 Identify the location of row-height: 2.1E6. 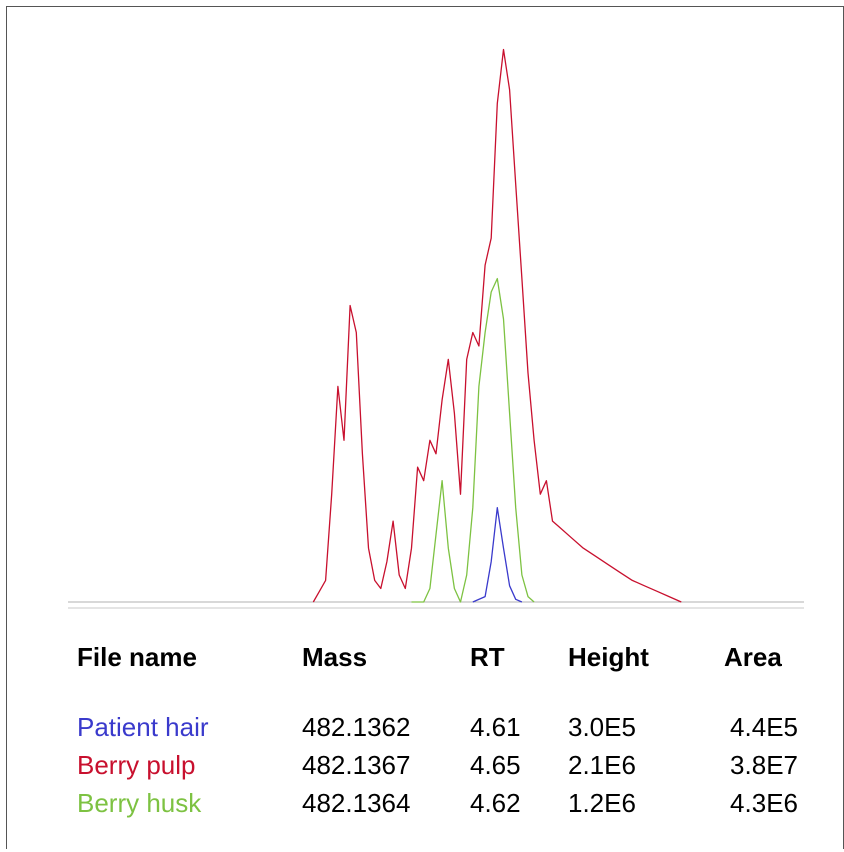
(602, 765).